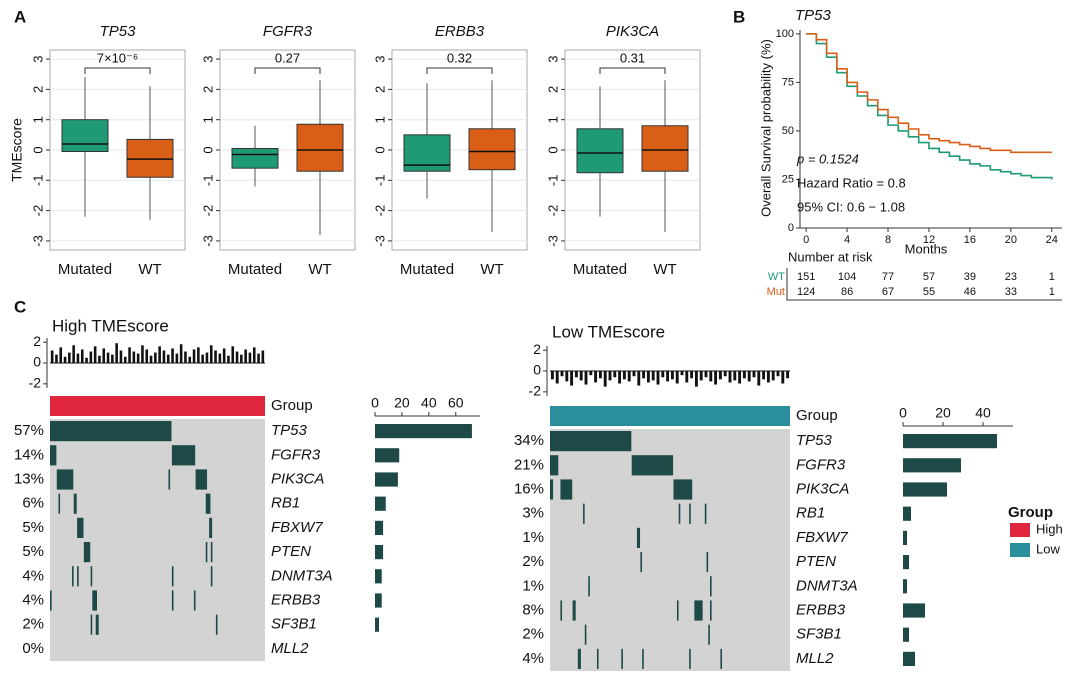 This screenshot has width=1080, height=683. What do you see at coordinates (379, 119) in the screenshot?
I see `y-tick-label: 1` at bounding box center [379, 119].